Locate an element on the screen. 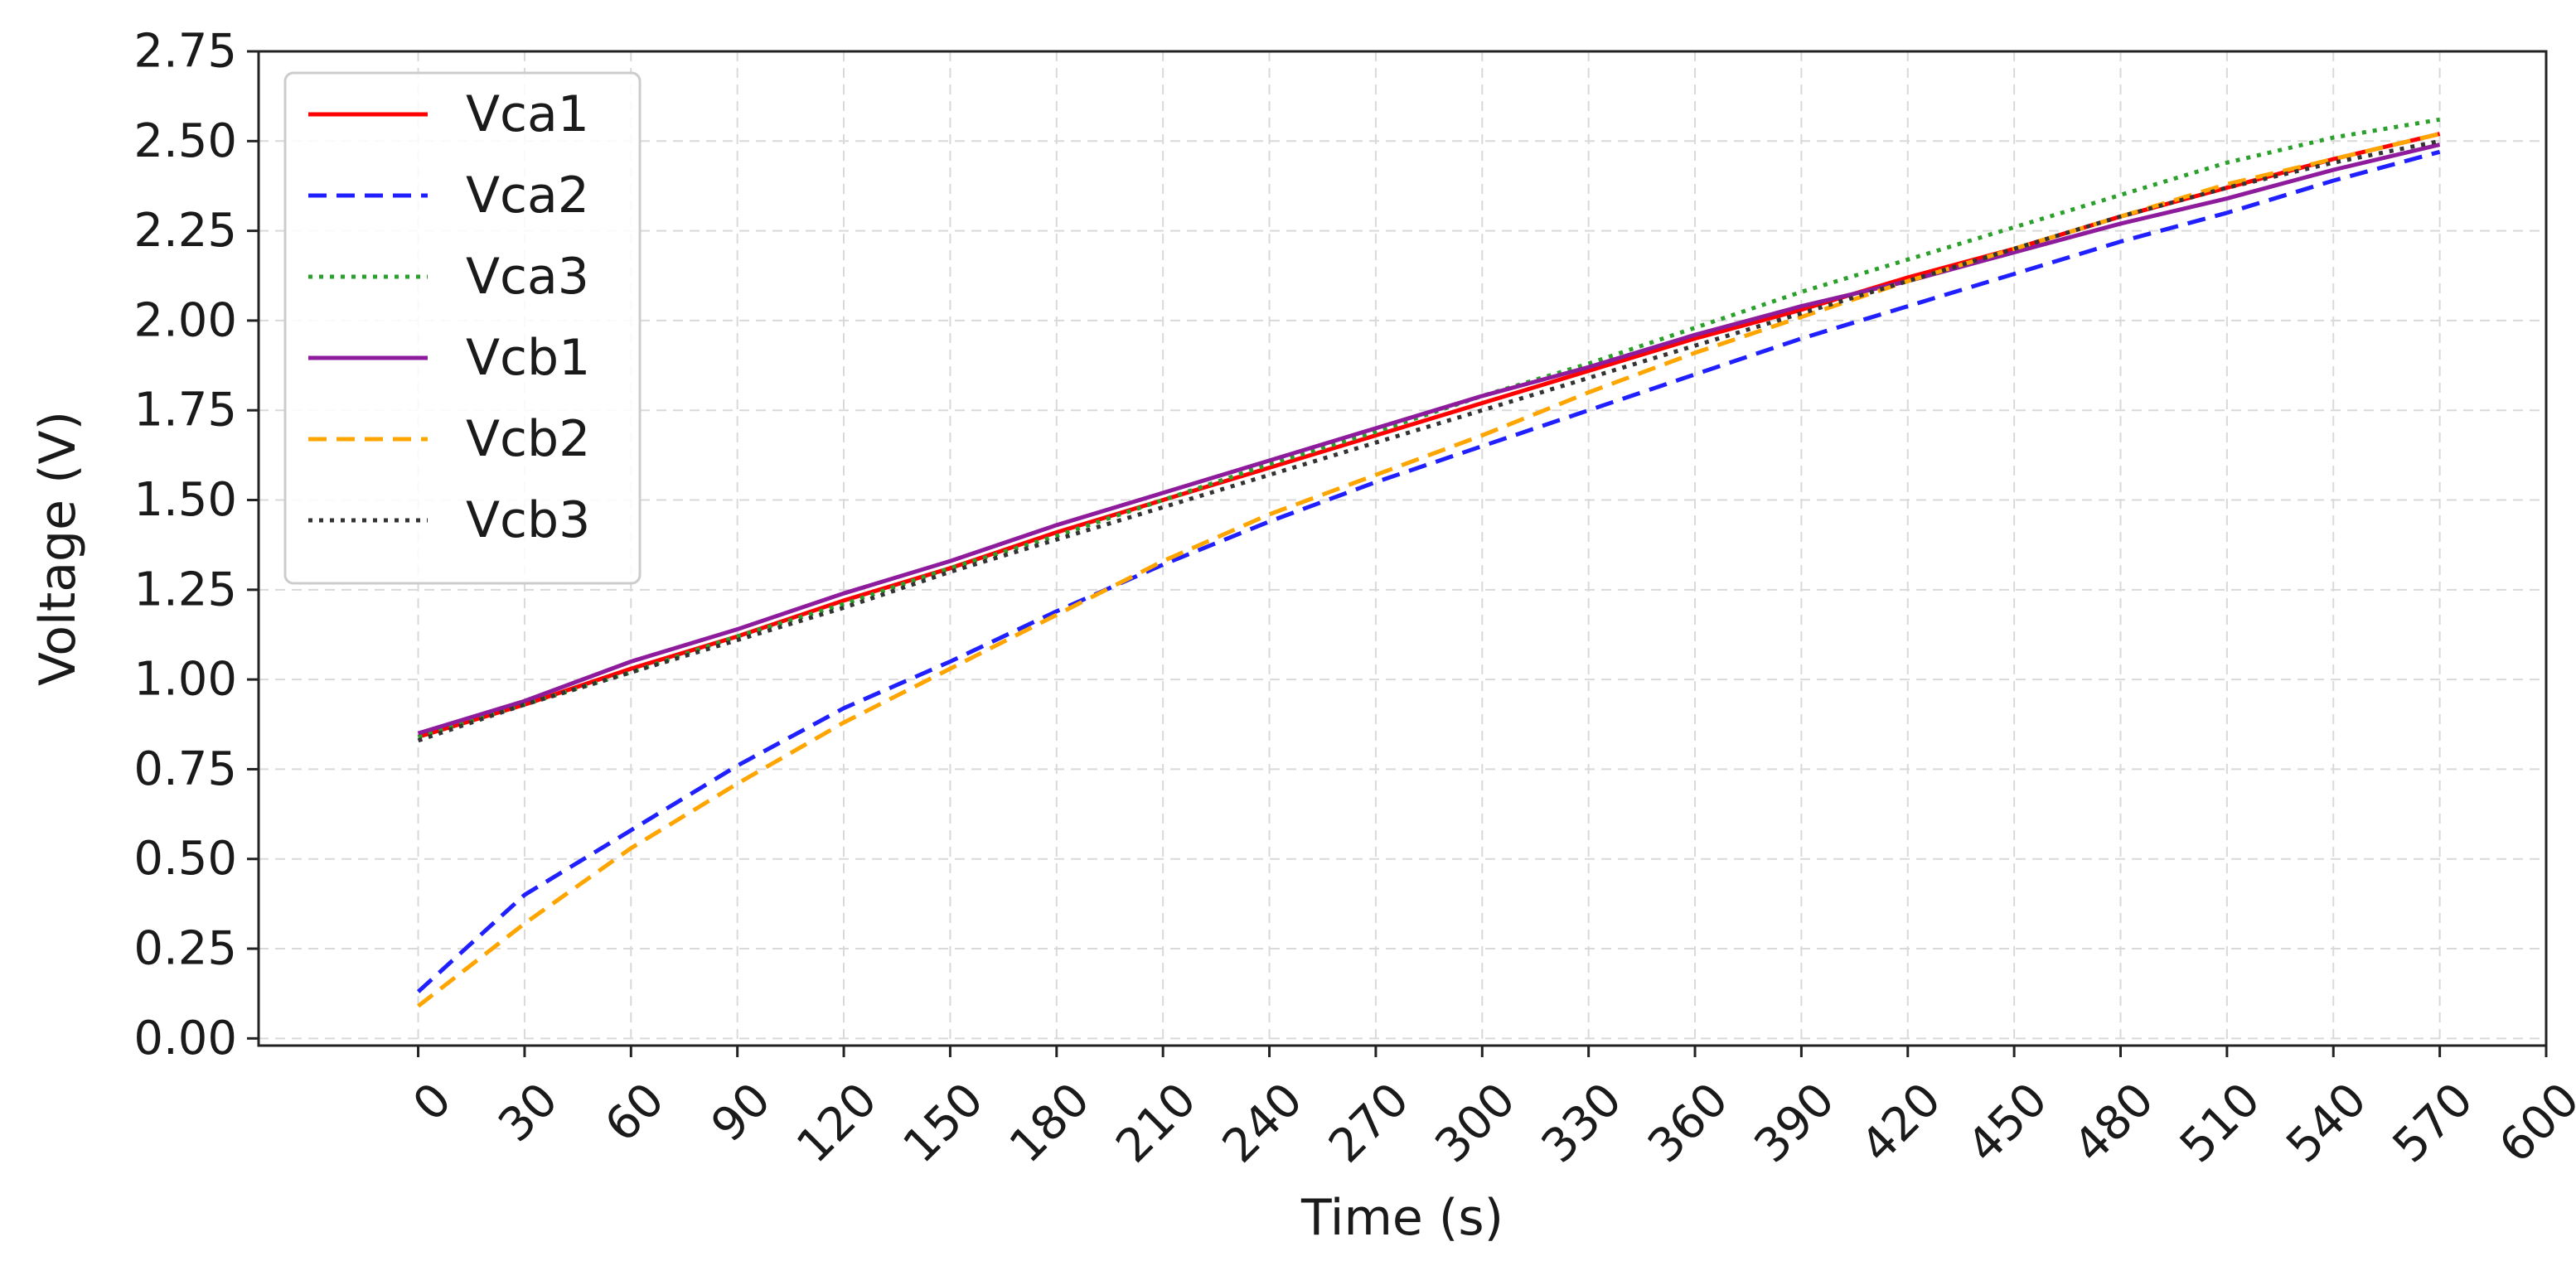 The width and height of the screenshot is (2576, 1261). y-tick-label: 0.00 is located at coordinates (185, 1038).